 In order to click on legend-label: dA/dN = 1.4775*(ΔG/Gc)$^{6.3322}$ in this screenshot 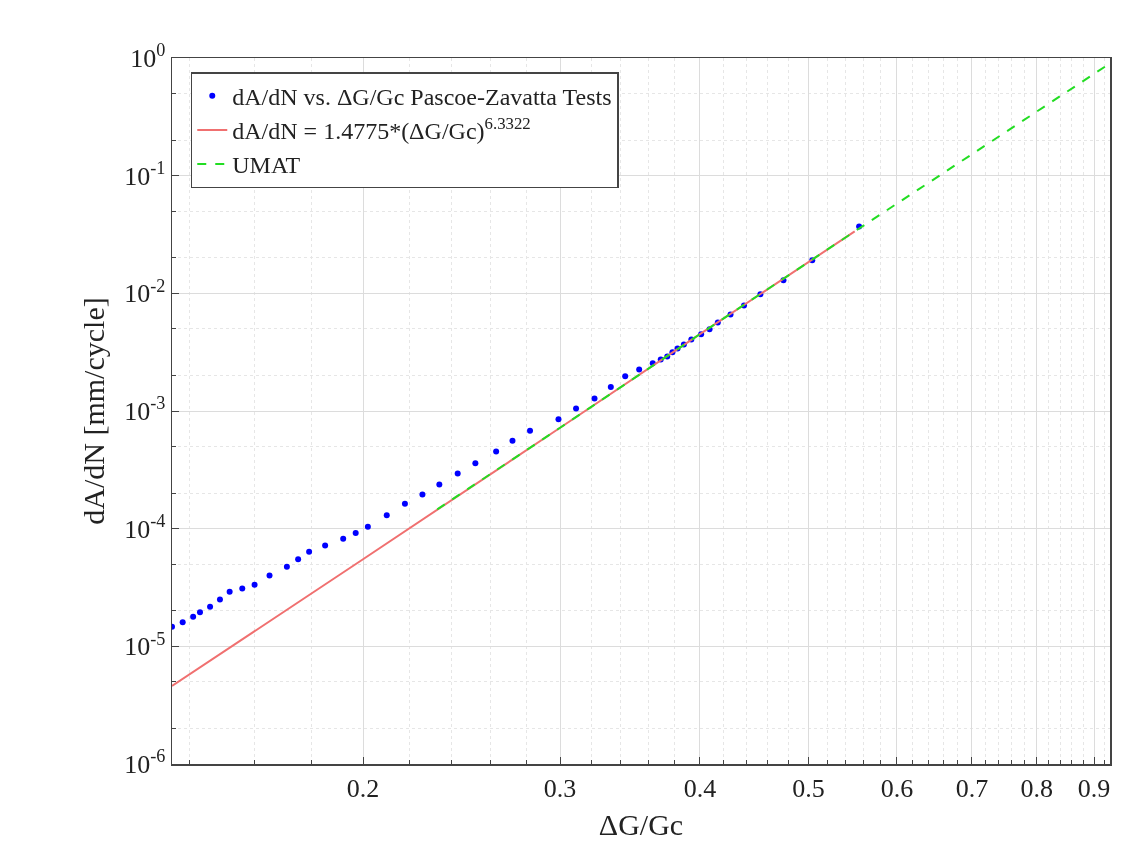, I will do `click(381, 129)`.